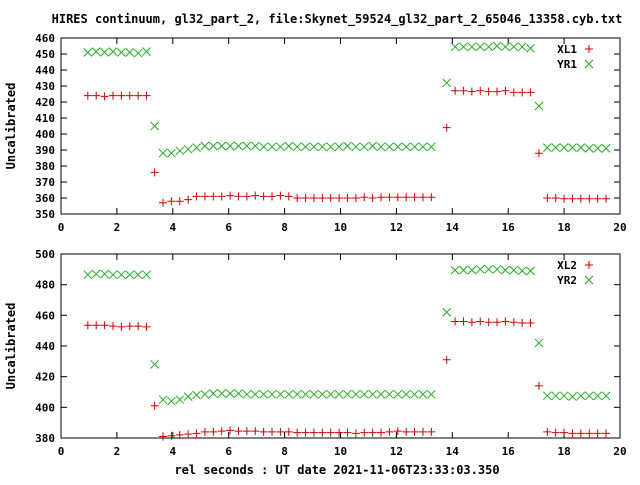  What do you see at coordinates (45, 438) in the screenshot?
I see `panel2-y-tick-label: 380` at bounding box center [45, 438].